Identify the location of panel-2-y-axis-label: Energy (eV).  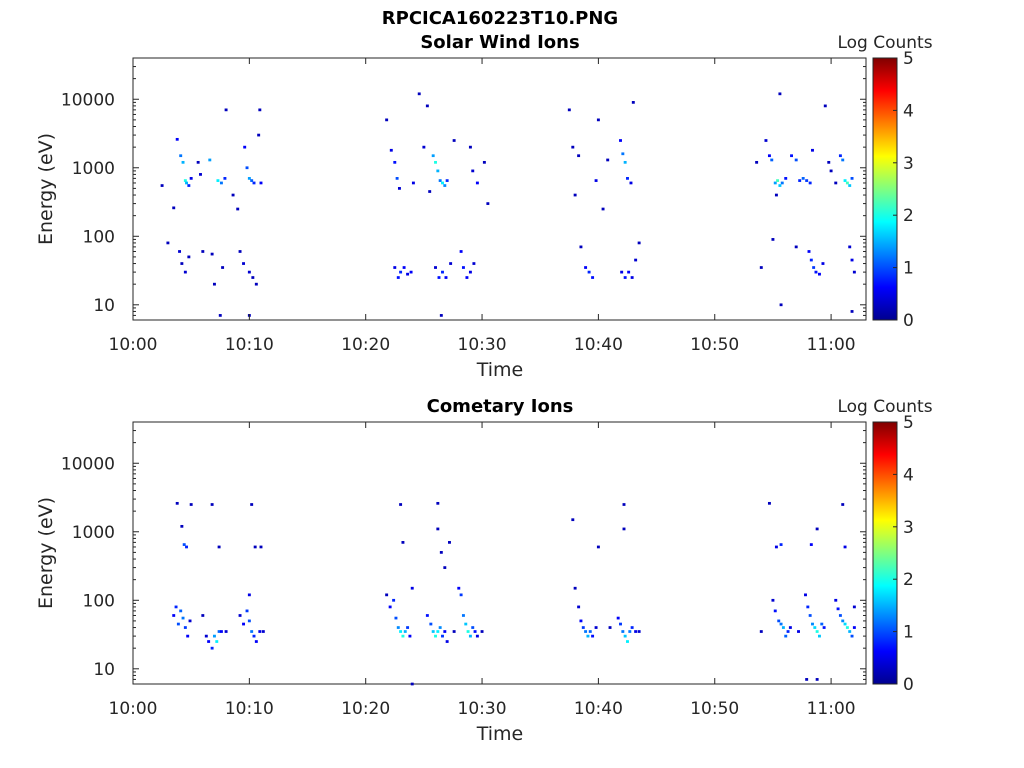
(46, 553).